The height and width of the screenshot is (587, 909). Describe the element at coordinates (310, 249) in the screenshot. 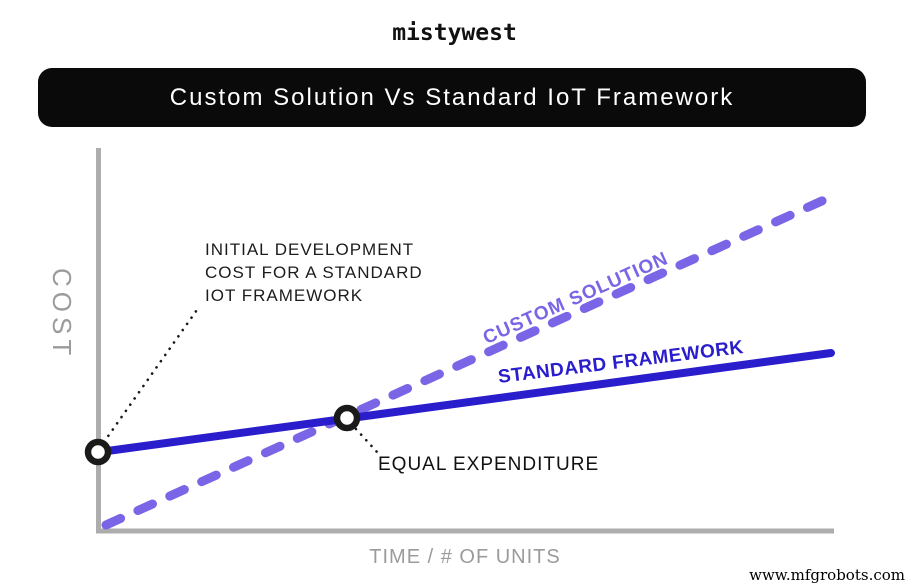

I see `initial-cost-annotation-line-1: INITIAL DEVELOPMENT` at that location.